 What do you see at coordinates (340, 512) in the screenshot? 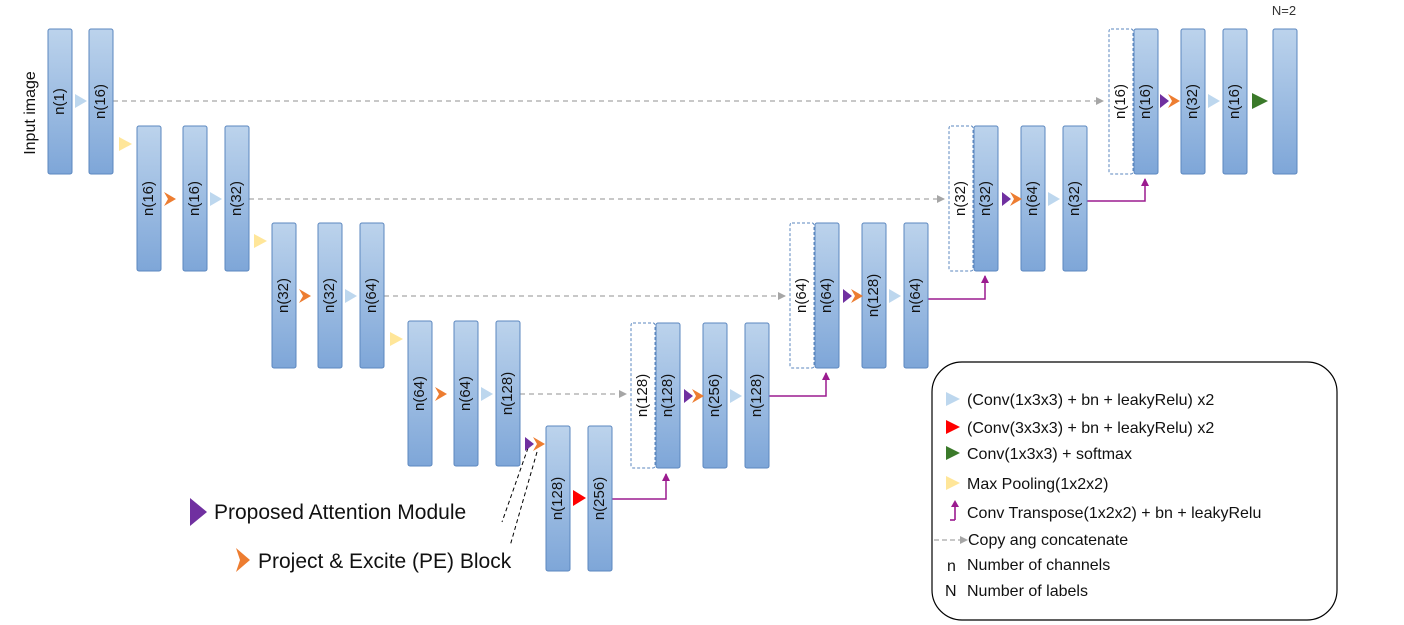
I see `attention-annotation: Proposed Attention Module` at bounding box center [340, 512].